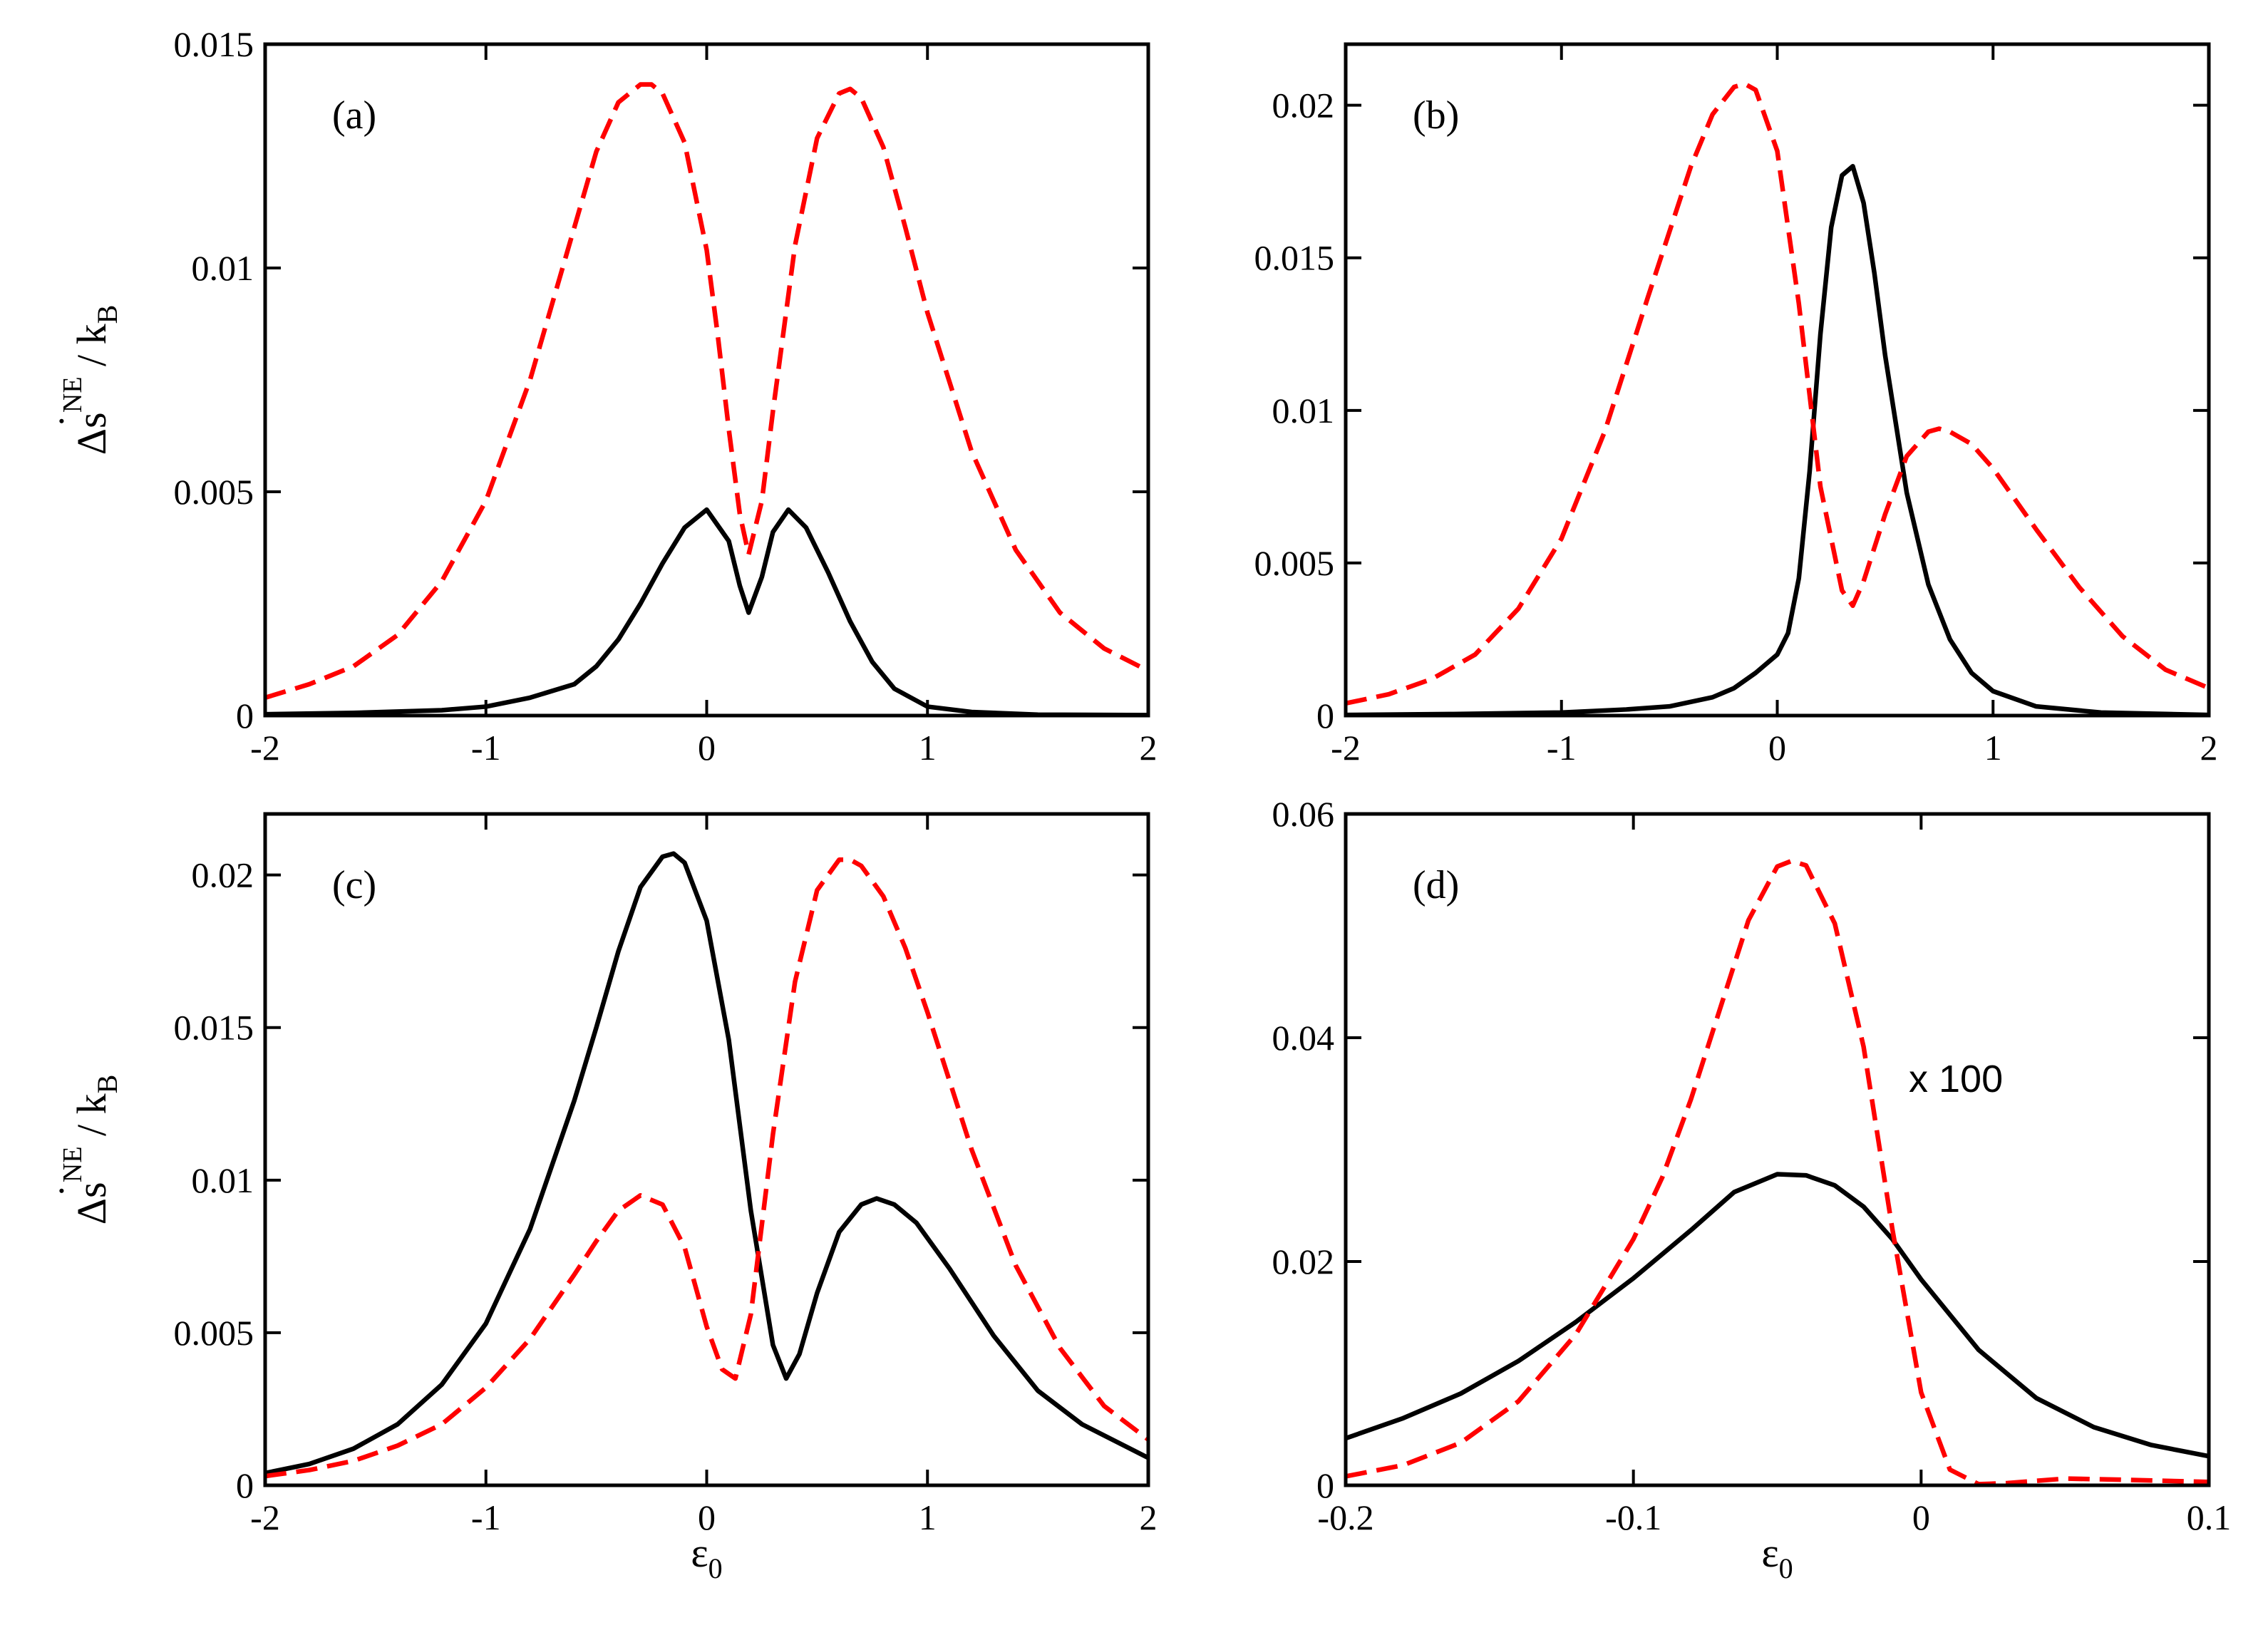  What do you see at coordinates (354, 115) in the screenshot?
I see `panel-label-a: (a)` at bounding box center [354, 115].